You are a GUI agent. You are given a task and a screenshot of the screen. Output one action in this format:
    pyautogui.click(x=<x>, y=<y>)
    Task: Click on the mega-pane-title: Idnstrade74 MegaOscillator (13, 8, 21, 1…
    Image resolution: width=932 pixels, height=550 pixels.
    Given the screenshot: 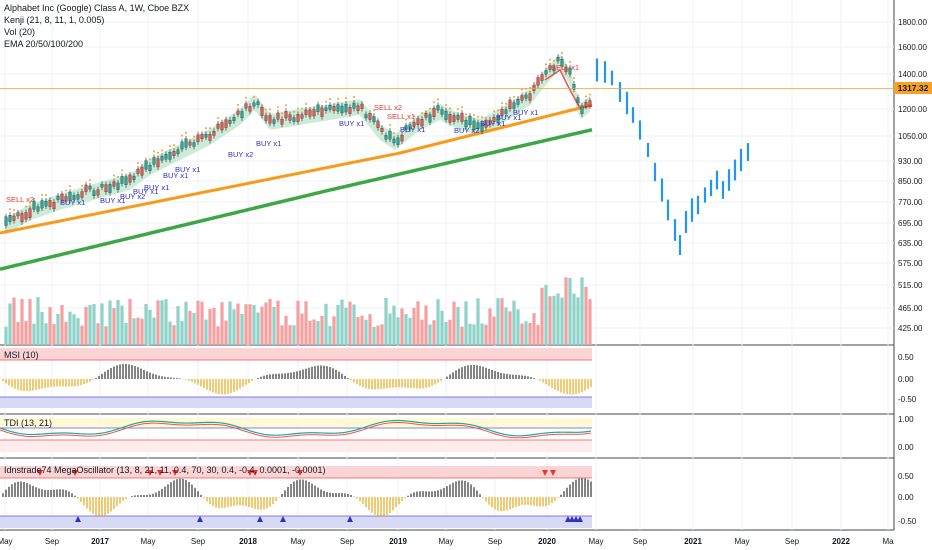 What is the action you would take?
    pyautogui.click(x=165, y=470)
    